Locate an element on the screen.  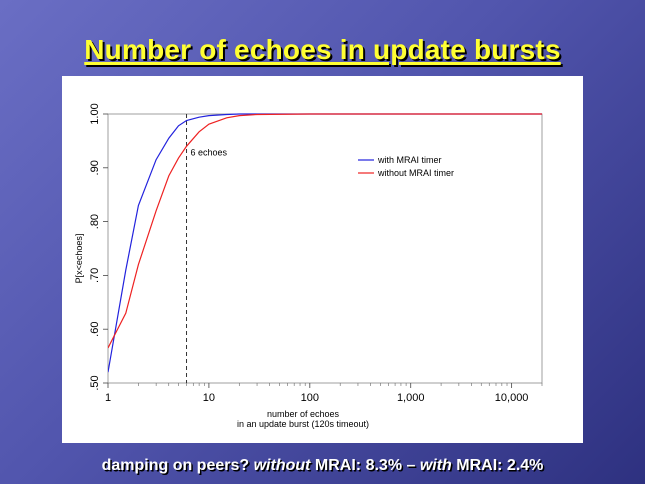
x-axis-label: in an update burst (120s timeout) is located at coordinates (303, 424).